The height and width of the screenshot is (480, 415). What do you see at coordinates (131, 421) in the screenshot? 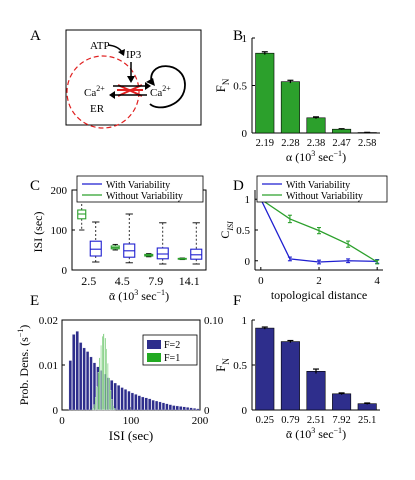
I see `panel-e-x-tick-label: 100` at bounding box center [131, 421].